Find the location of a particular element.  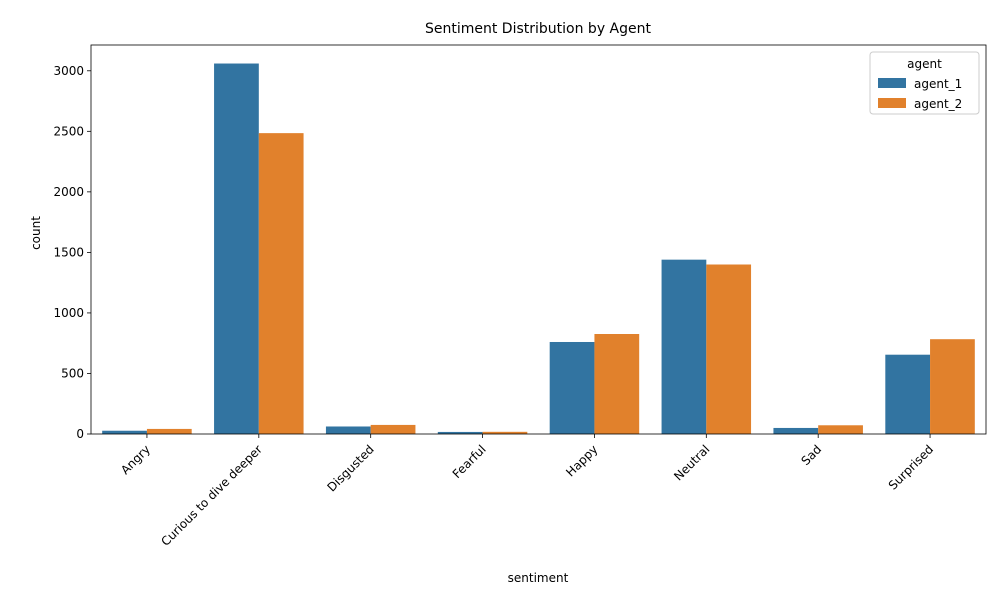

y-tick-label: 3000 is located at coordinates (68, 71).